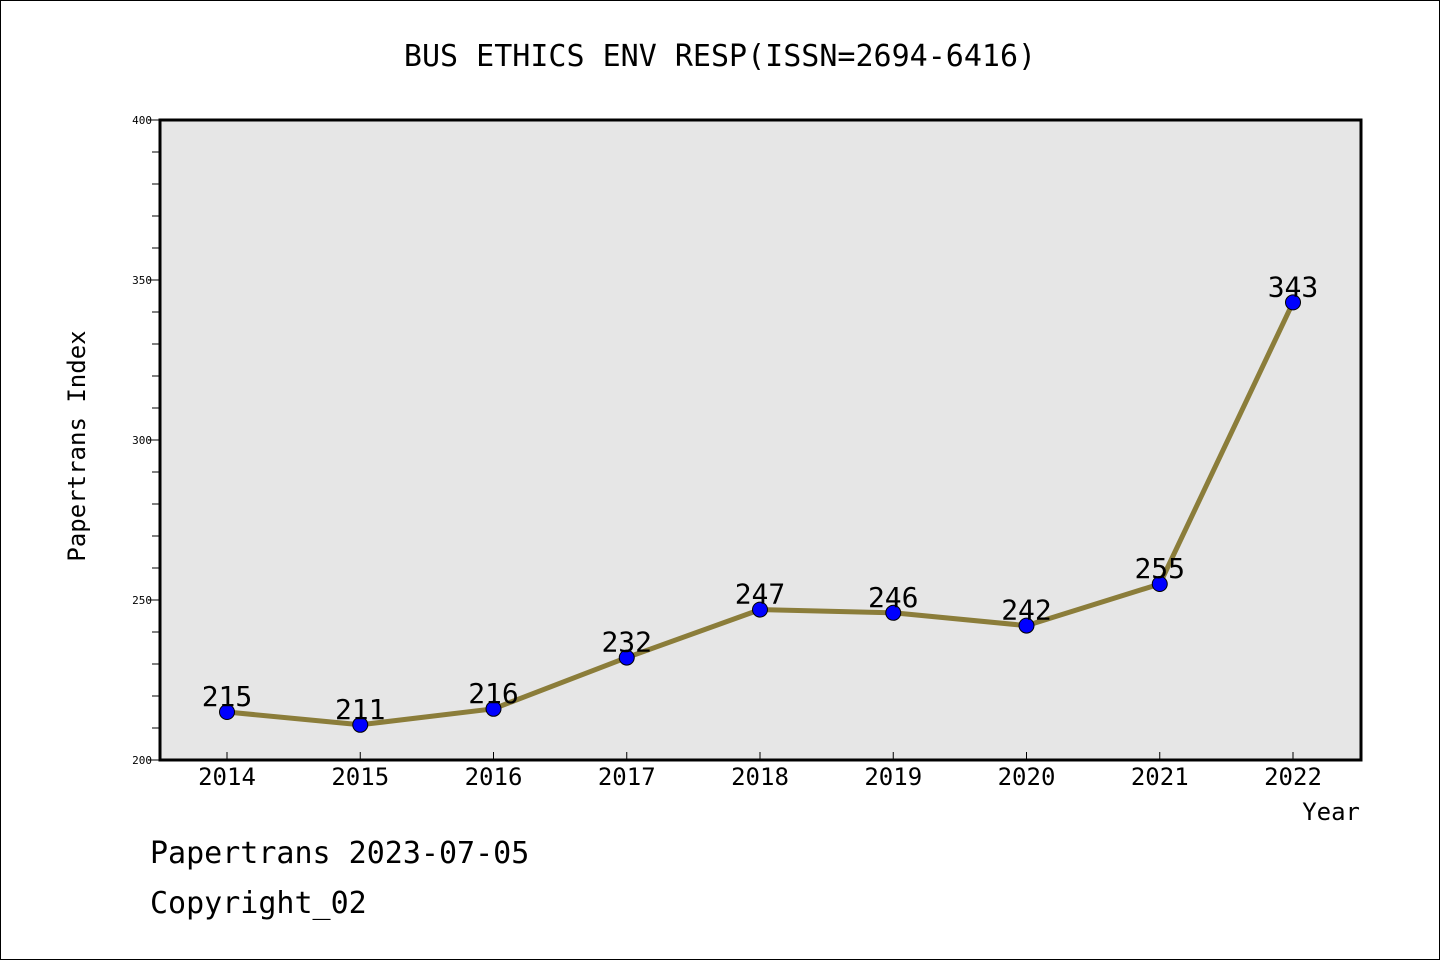  I want to click on x-tick-label: 2019, so click(893, 777).